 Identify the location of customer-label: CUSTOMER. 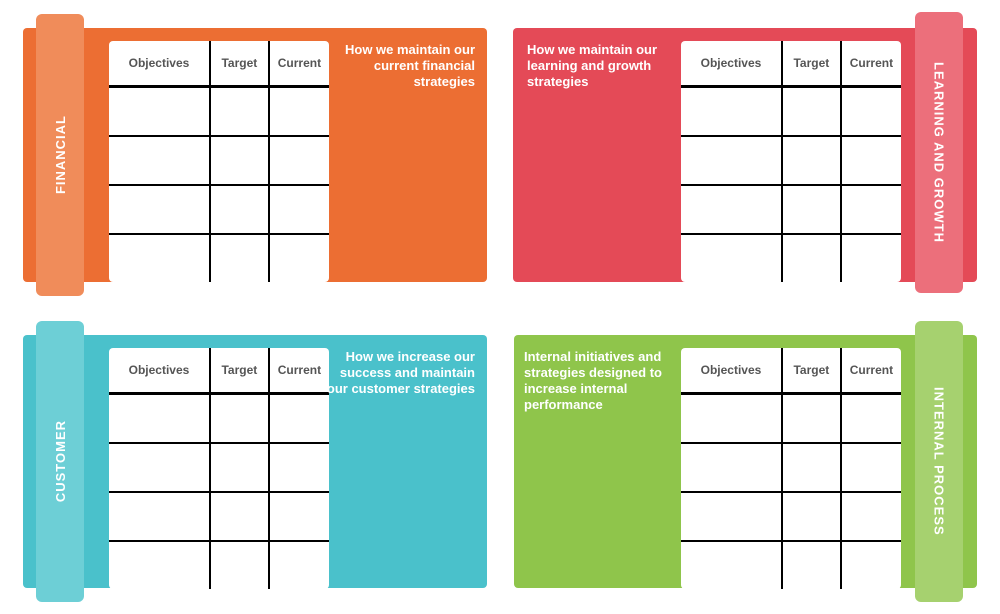
(60, 461).